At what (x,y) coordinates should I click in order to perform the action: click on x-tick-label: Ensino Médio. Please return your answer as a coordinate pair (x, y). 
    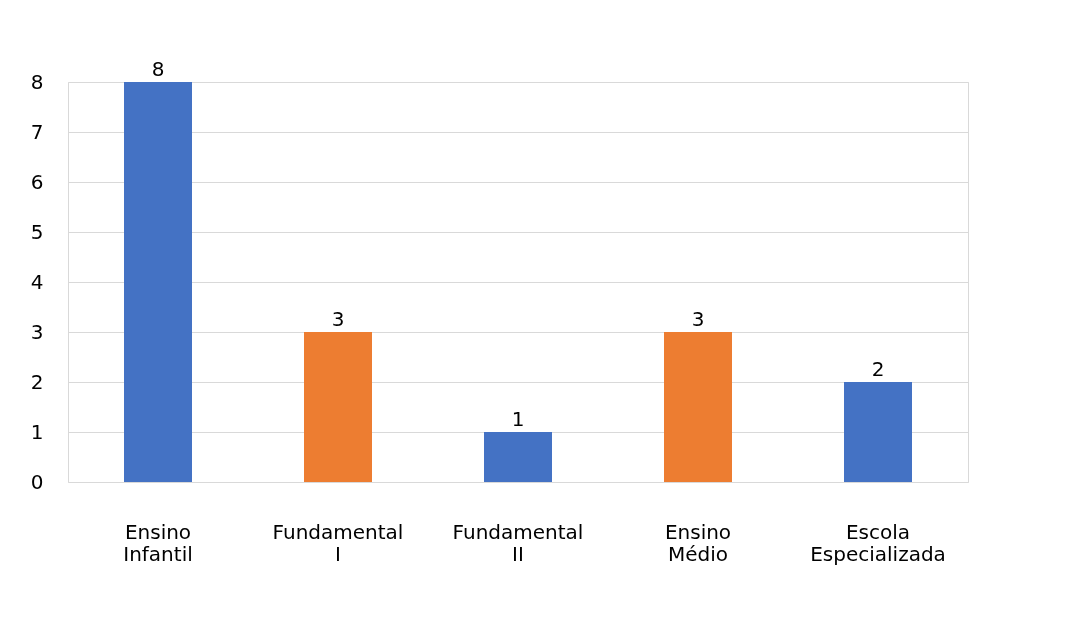
    Looking at the image, I should click on (698, 542).